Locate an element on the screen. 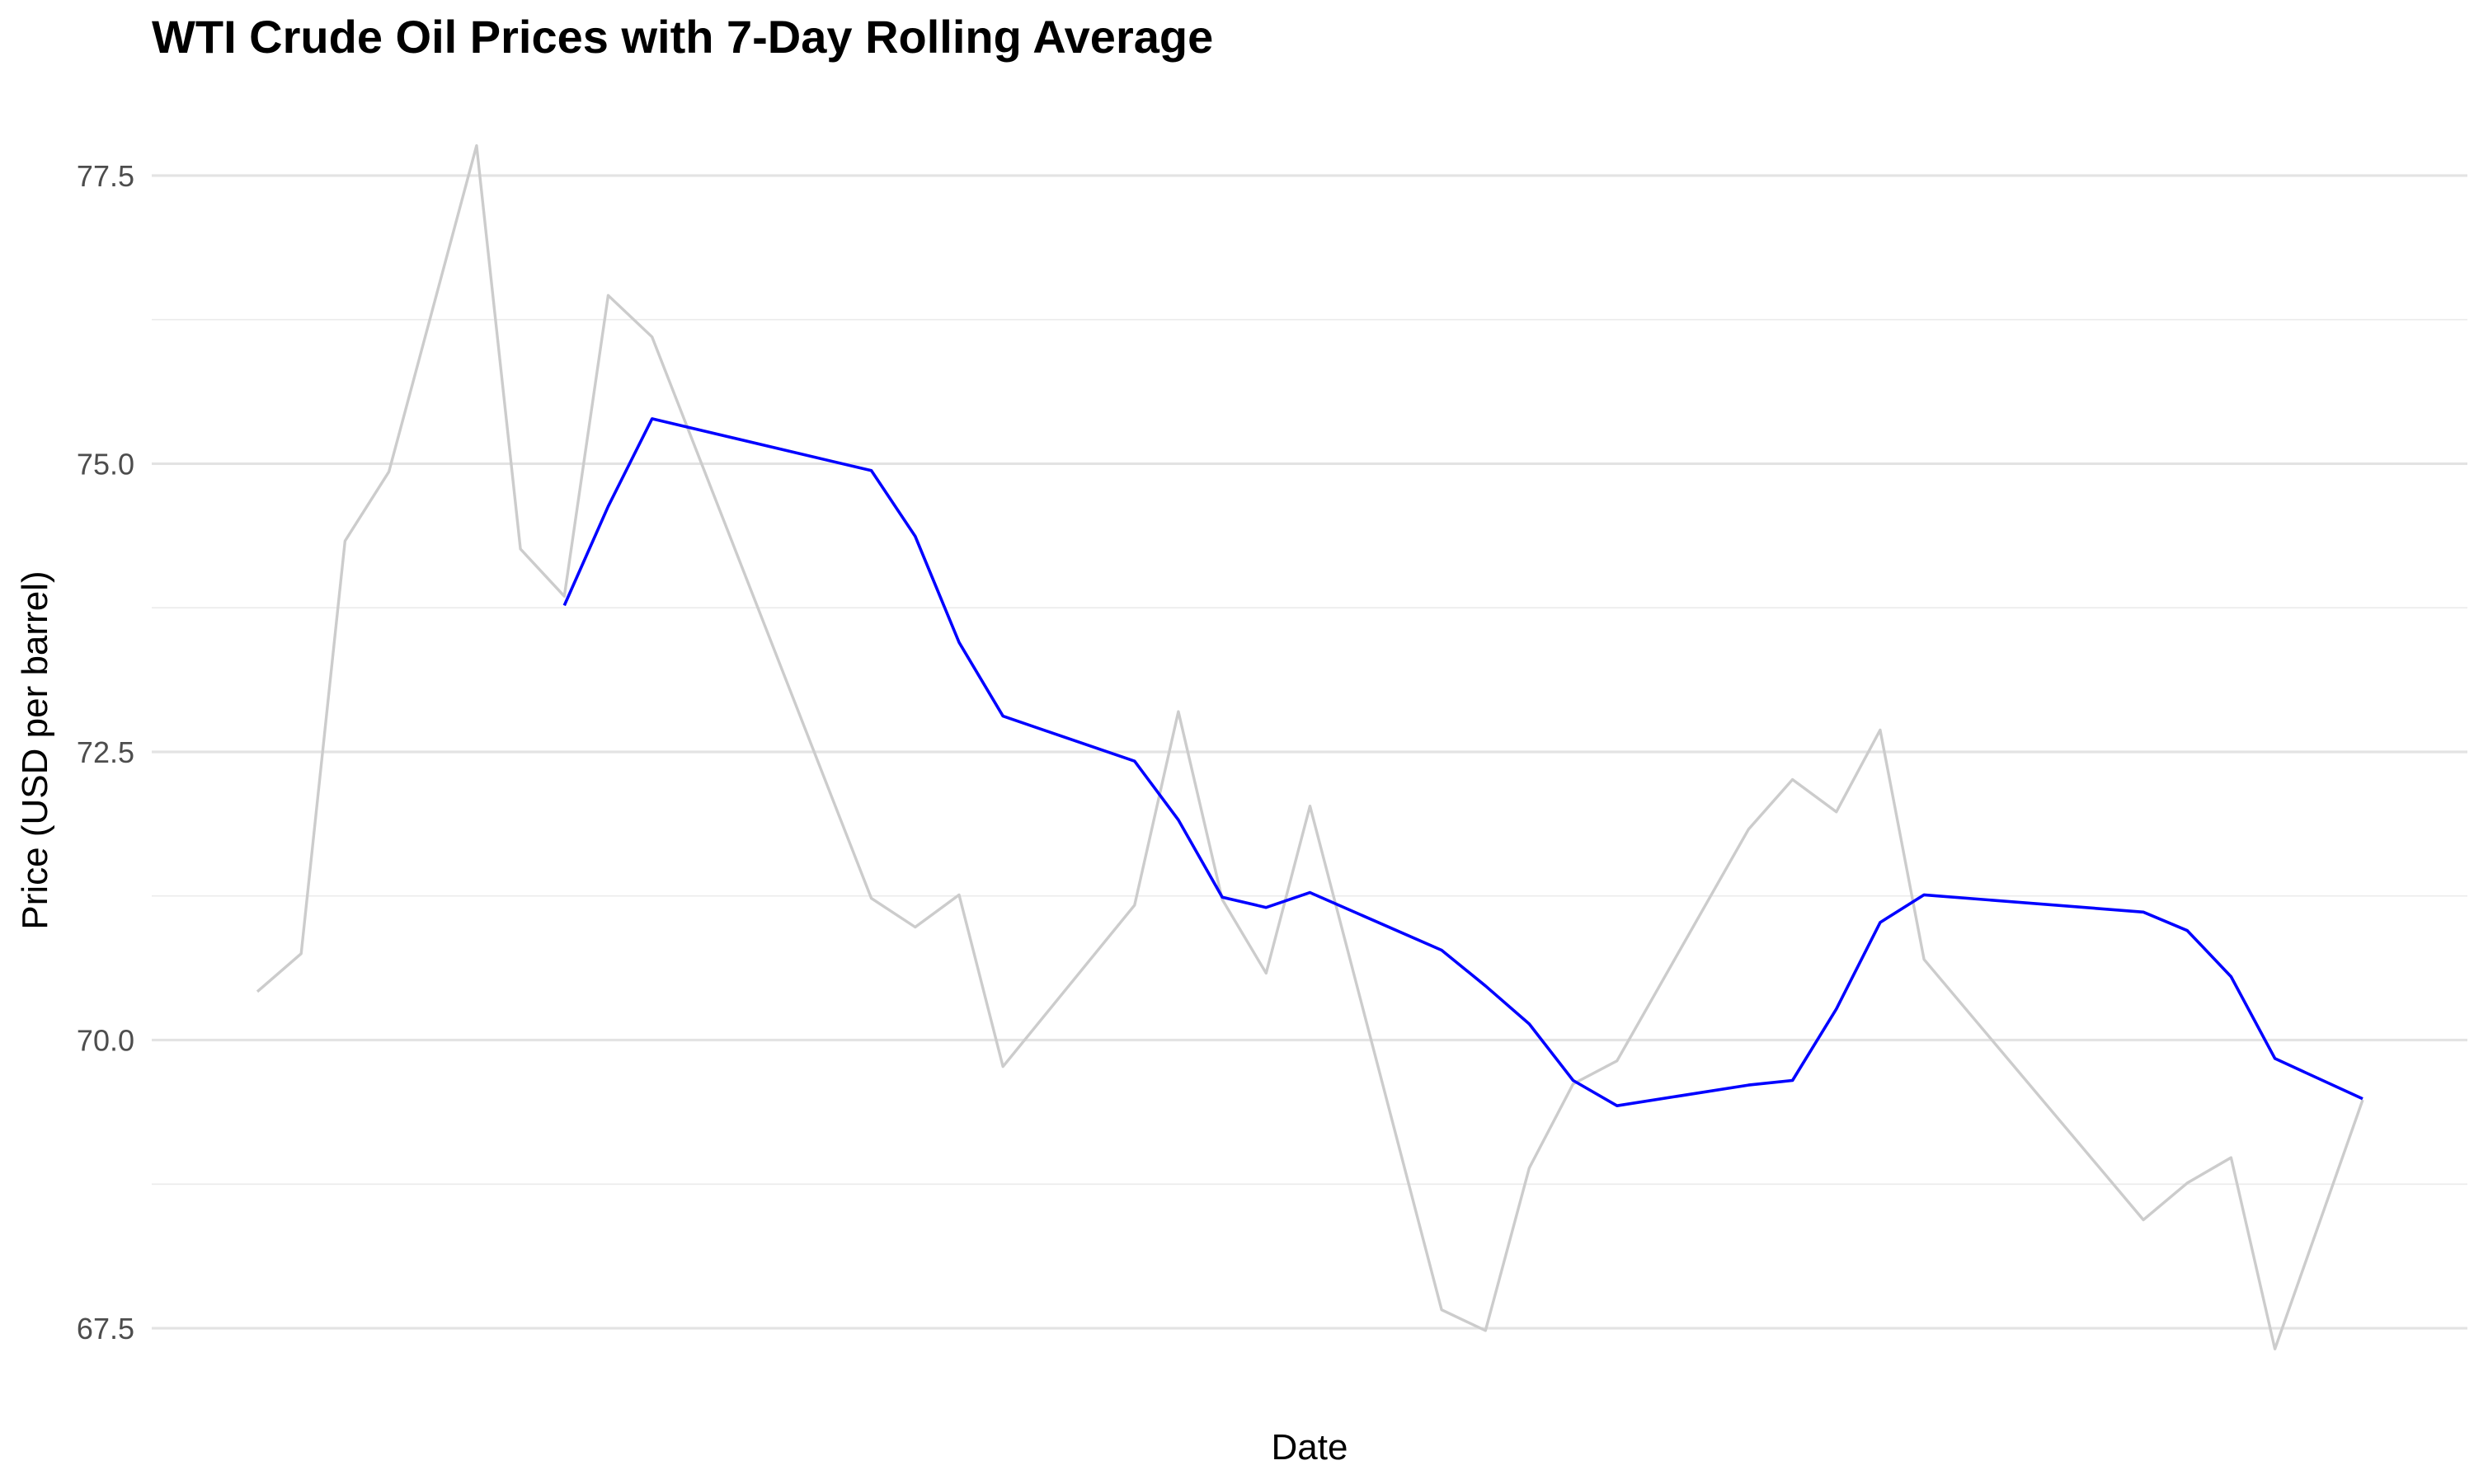  y-tick-label: 72.5 is located at coordinates (105, 752).